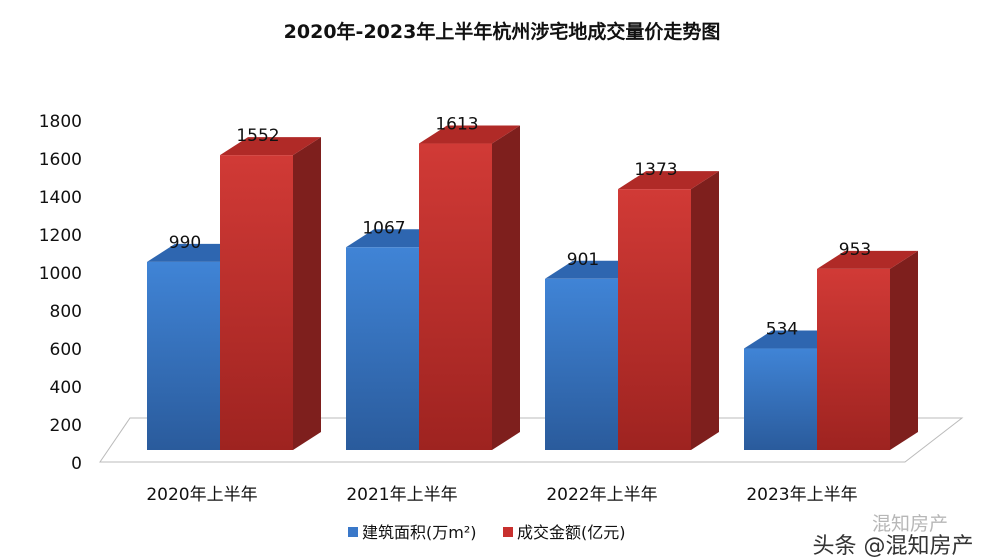 The height and width of the screenshot is (560, 1005). What do you see at coordinates (910, 524) in the screenshot?
I see `watermark-line1: 混知房产` at bounding box center [910, 524].